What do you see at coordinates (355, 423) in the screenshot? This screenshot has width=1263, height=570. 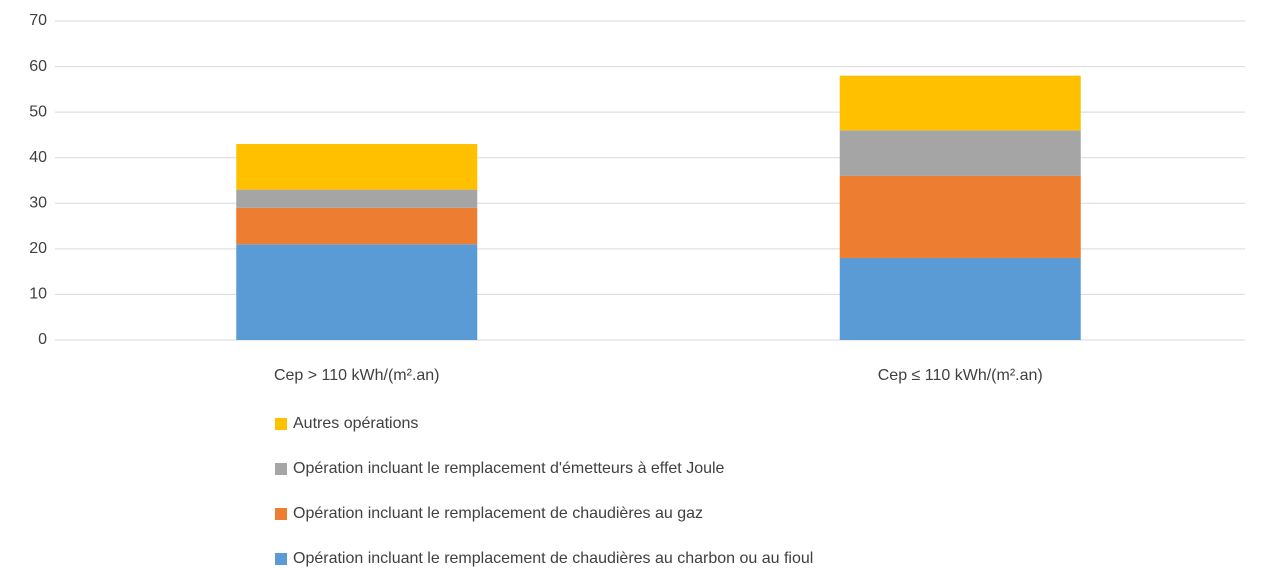 I see `legend-label: Autres opérations` at bounding box center [355, 423].